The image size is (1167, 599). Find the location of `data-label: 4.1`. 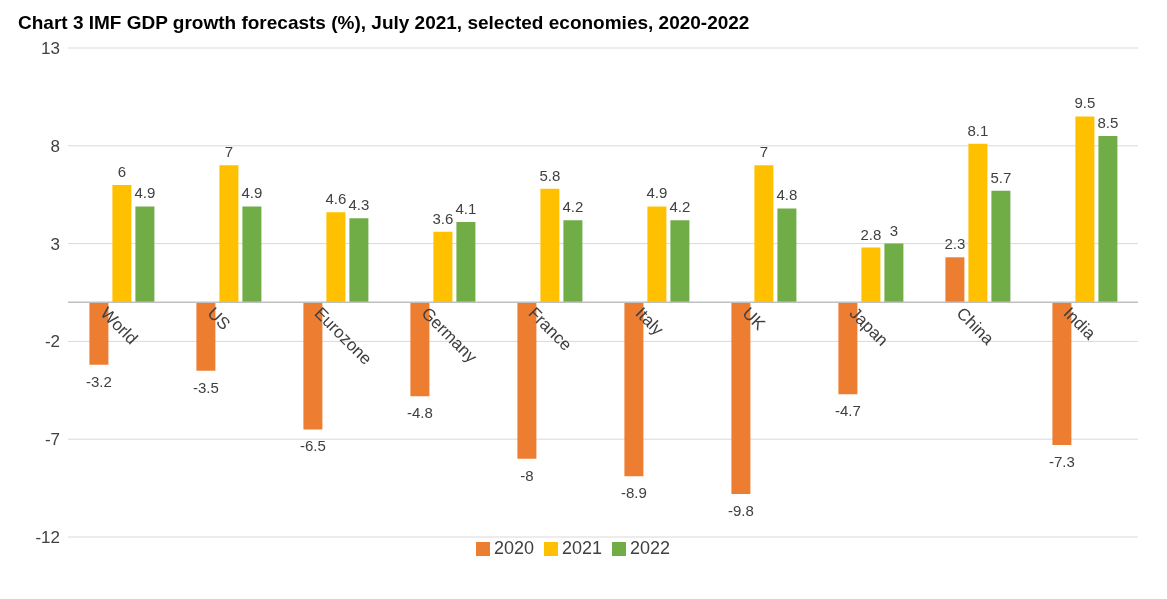

data-label: 4.1 is located at coordinates (466, 209).